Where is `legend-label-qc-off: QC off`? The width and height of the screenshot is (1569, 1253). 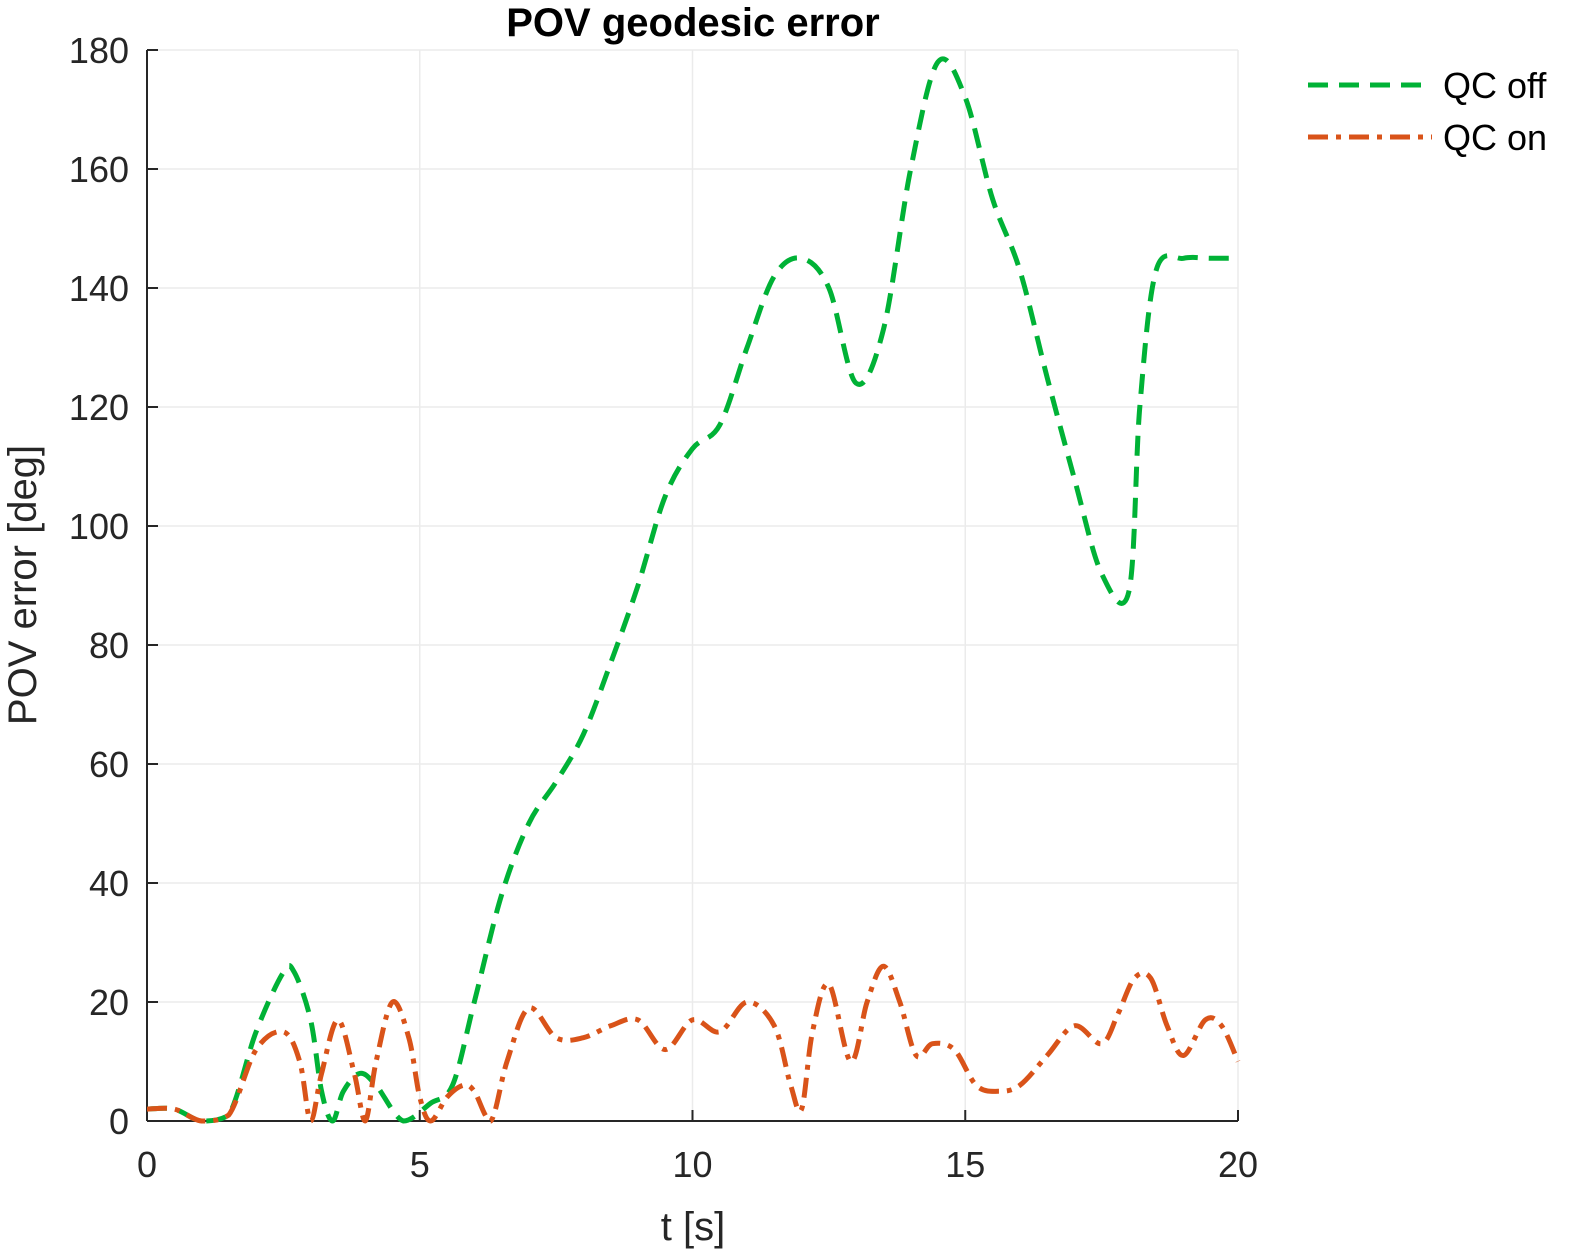
legend-label-qc-off: QC off is located at coordinates (1495, 85).